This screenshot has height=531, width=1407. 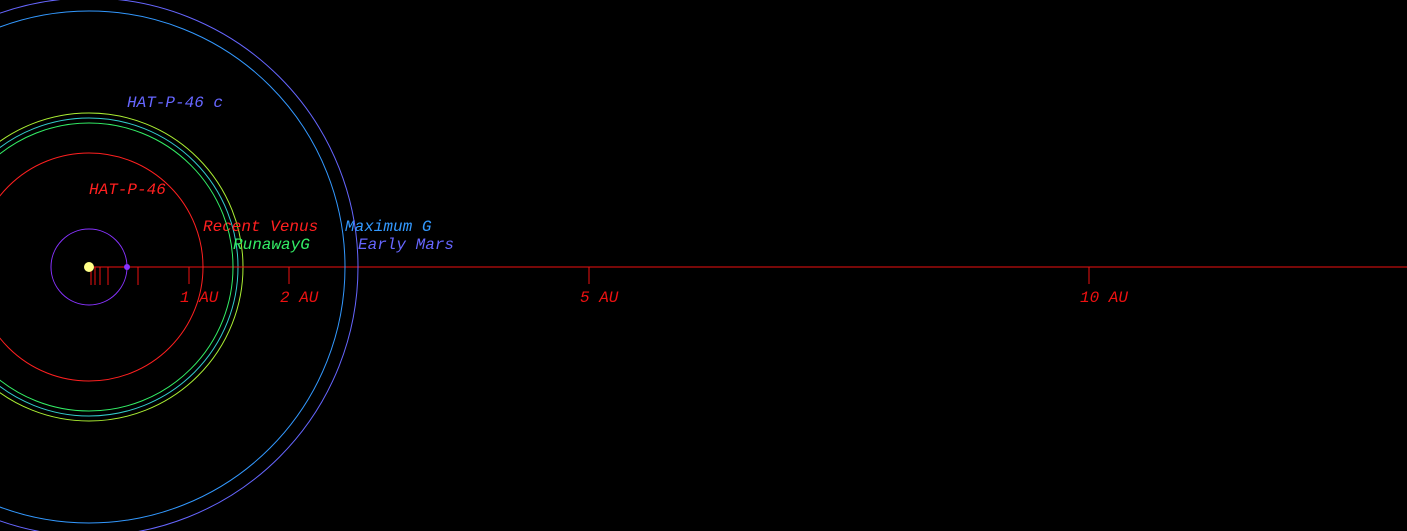 What do you see at coordinates (89, 267) in the screenshot?
I see `star` at bounding box center [89, 267].